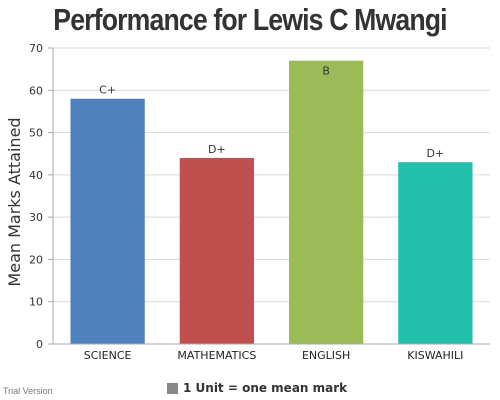 The width and height of the screenshot is (500, 400). Describe the element at coordinates (107, 90) in the screenshot. I see `bar-data-label: C+` at that location.